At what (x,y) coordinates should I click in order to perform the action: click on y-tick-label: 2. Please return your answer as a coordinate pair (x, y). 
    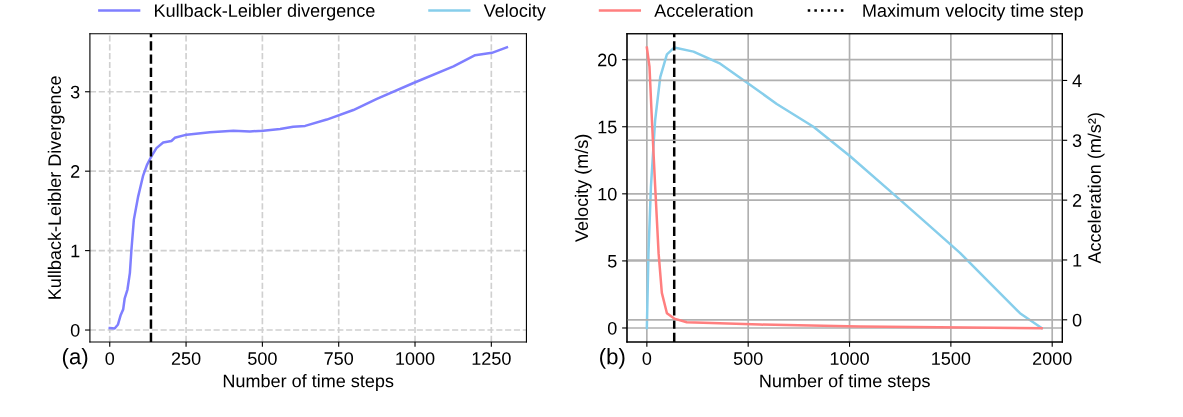
    Looking at the image, I should click on (75, 171).